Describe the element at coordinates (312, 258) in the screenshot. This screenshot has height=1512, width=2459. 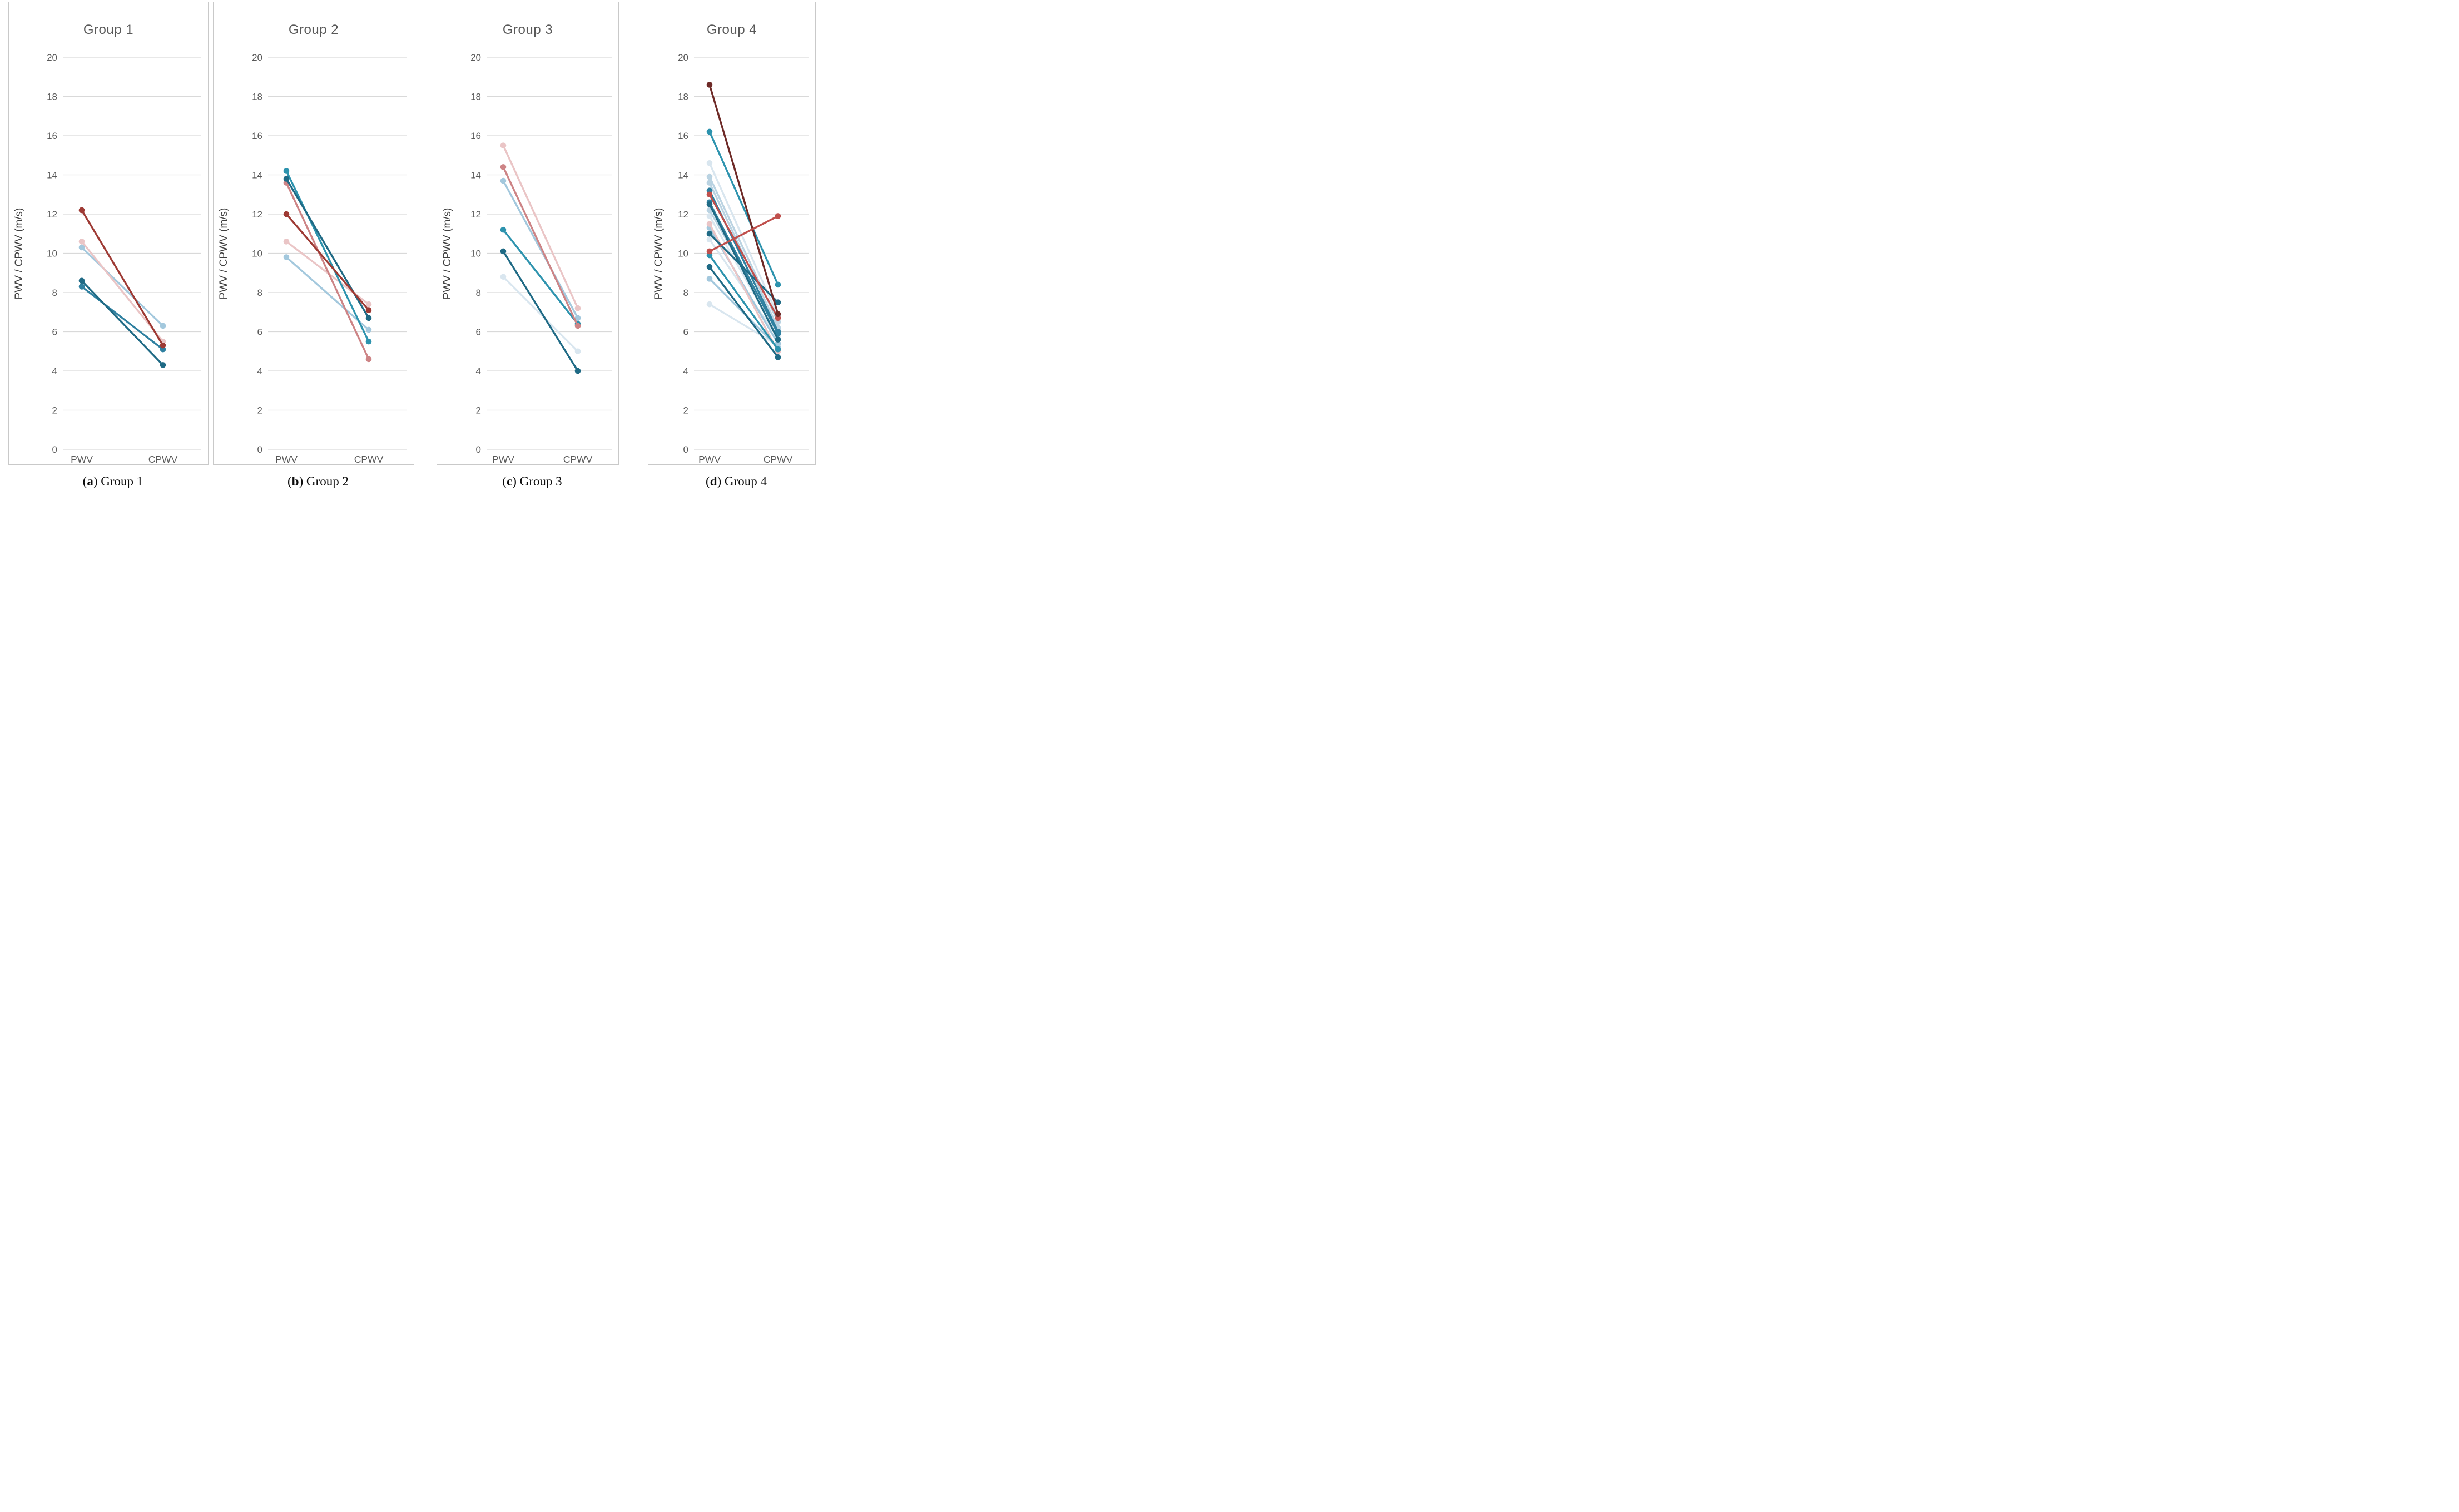
I see `slope-chart-group-2: 0 2 4 6 8 10 12 14 16 18 20 PWV CPWV PWV / CPWV (m/s)` at that location.